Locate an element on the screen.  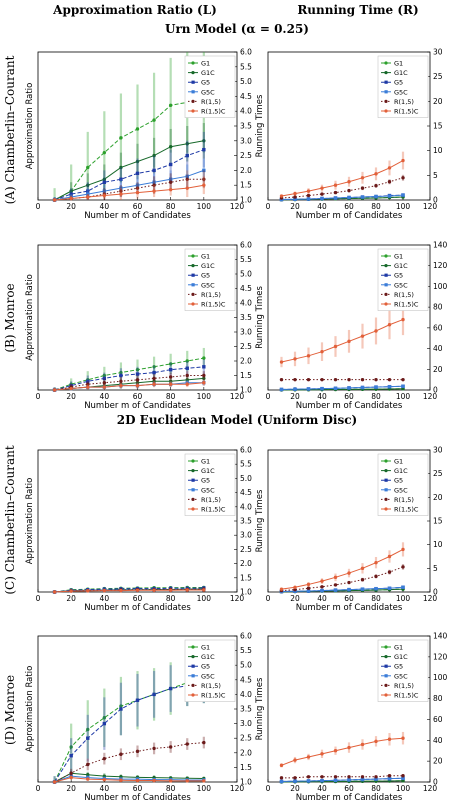
right-column-header: Running Time (R) is located at coordinates (357, 10).